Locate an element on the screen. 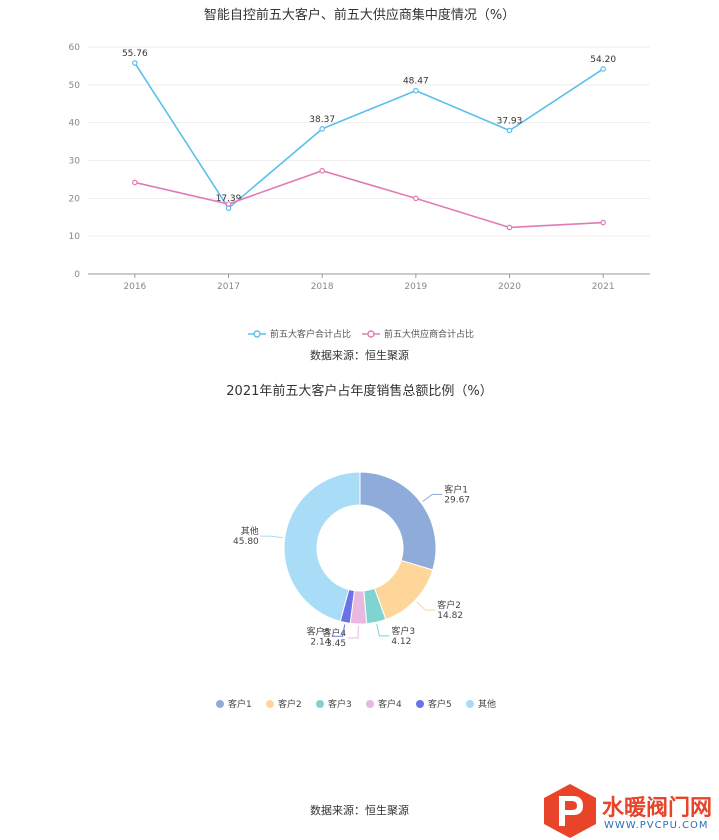 This screenshot has height=840, width=719. watermark: 水暖阀门网 WWW.PVCPU.COM is located at coordinates (629, 811).